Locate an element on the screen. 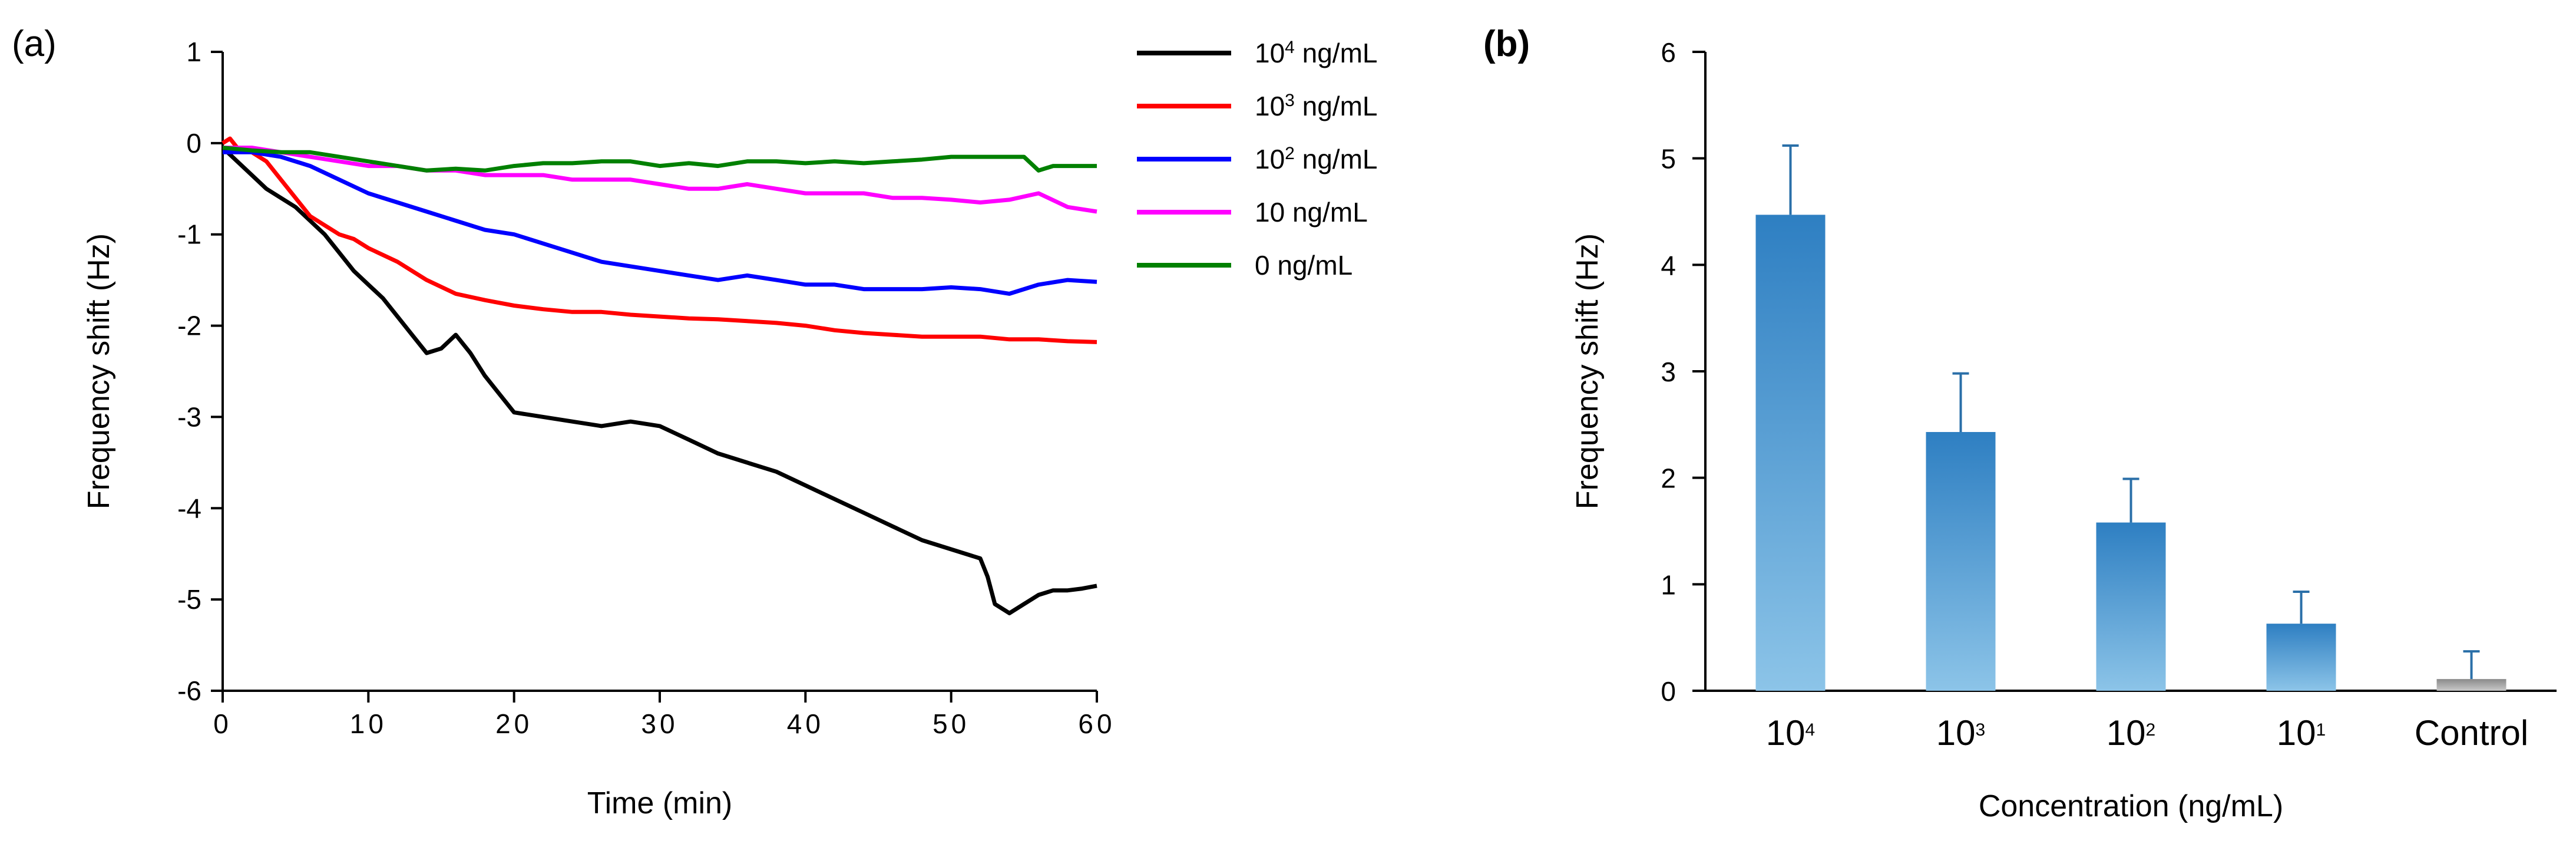  legend-label-0: 104 ng/mL is located at coordinates (1316, 53).